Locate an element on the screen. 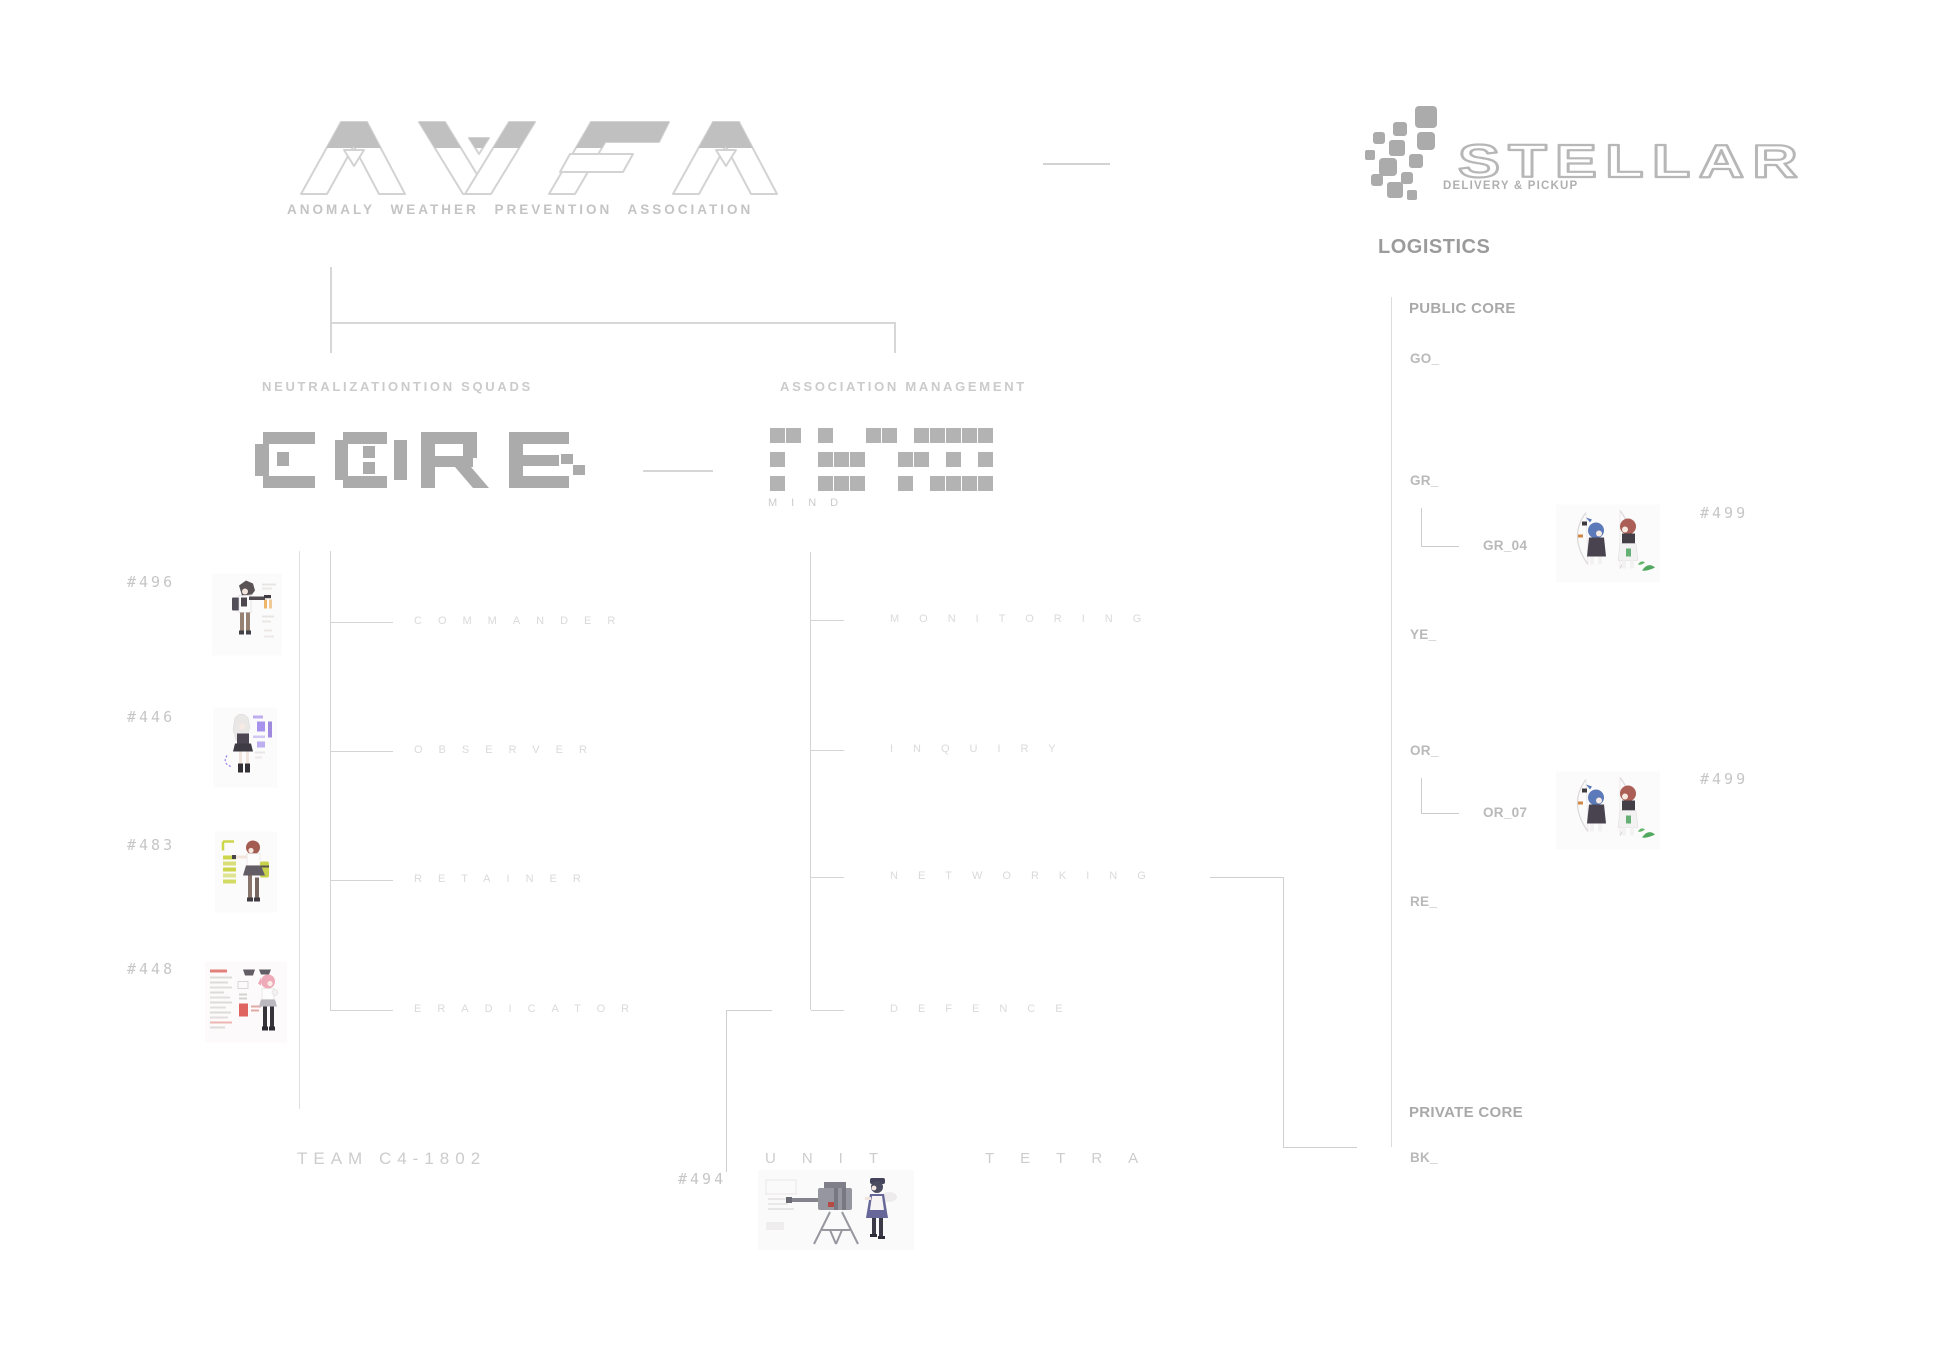  role-label-eradicator: ERADICATOR is located at coordinates (530, 1009).